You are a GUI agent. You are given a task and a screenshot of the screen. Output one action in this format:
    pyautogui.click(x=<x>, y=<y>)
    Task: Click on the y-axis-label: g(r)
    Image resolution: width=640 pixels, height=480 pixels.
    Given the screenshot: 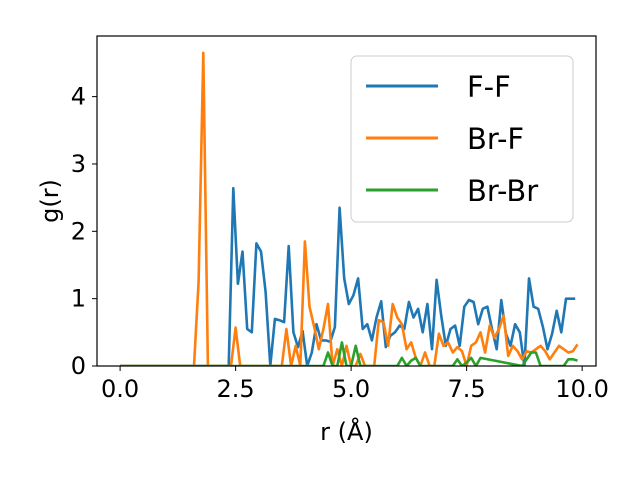 What is the action you would take?
    pyautogui.click(x=50, y=201)
    